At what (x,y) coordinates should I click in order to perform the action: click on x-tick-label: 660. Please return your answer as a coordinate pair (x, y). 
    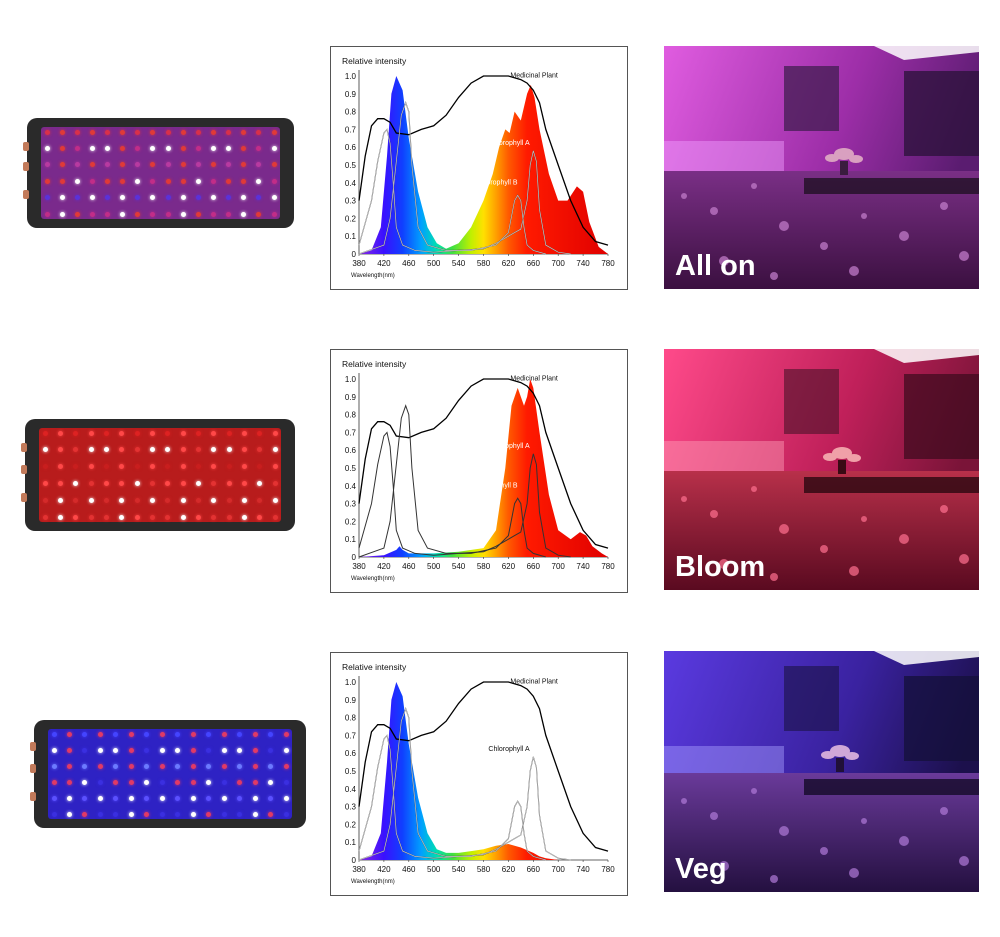
    Looking at the image, I should click on (534, 869).